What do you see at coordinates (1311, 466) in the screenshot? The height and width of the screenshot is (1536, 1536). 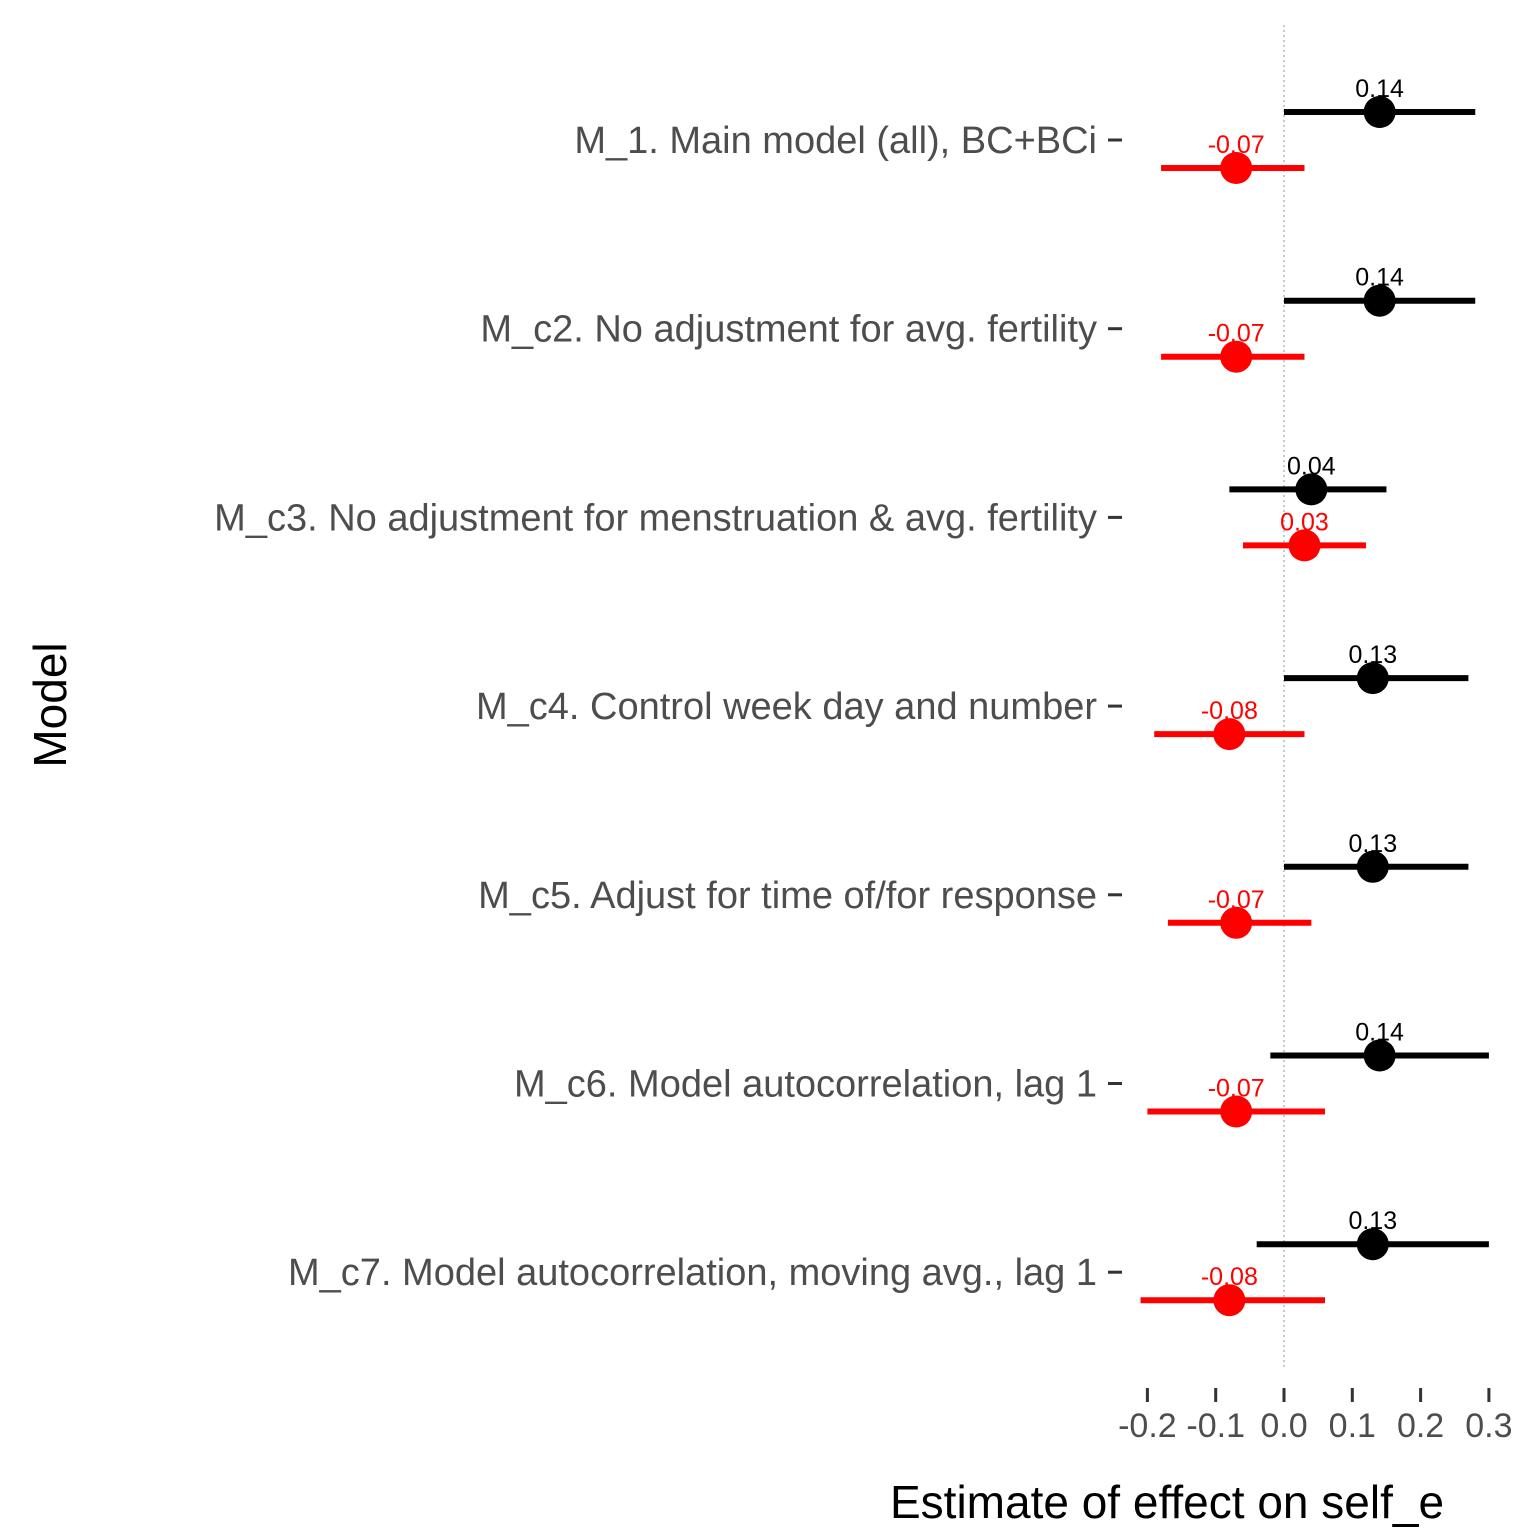 I see `estimate-label: 0.04` at bounding box center [1311, 466].